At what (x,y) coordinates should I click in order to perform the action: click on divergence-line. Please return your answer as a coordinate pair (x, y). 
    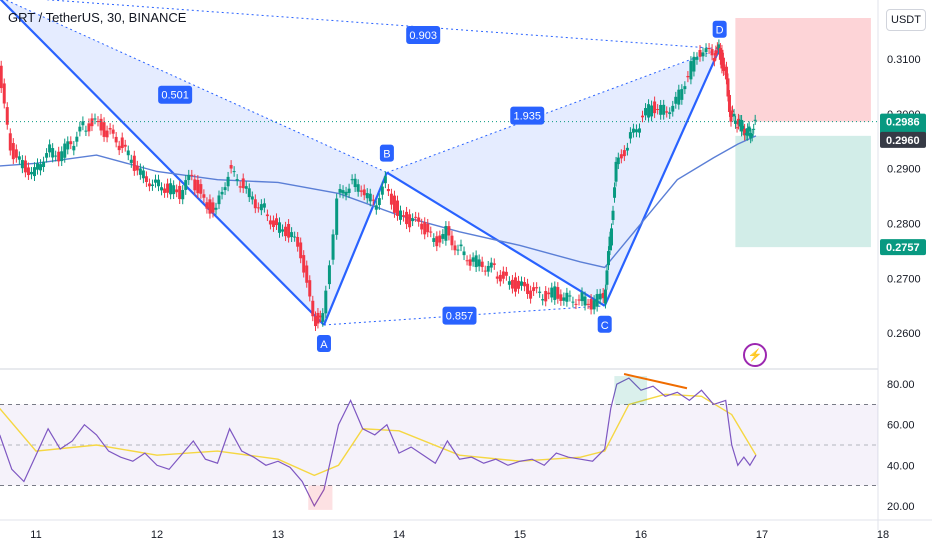
    Looking at the image, I should click on (655, 381).